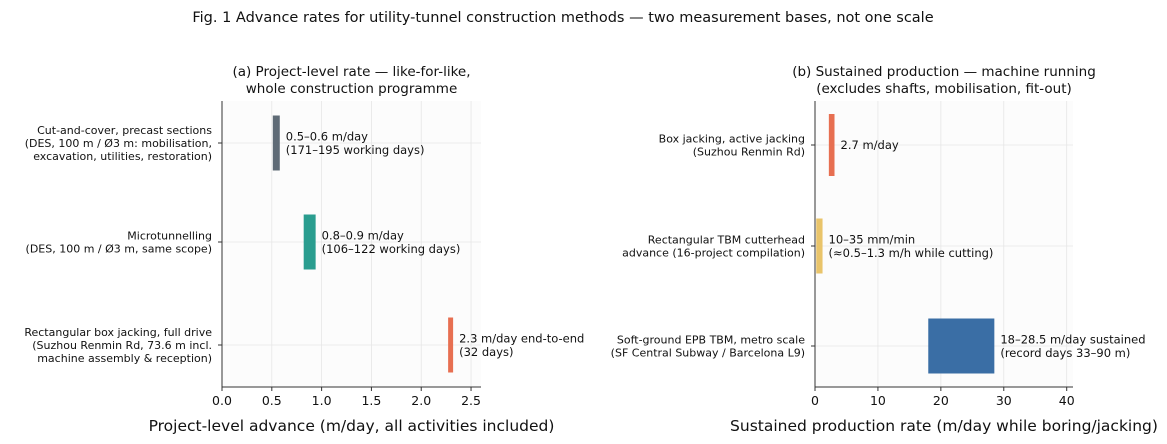  Describe the element at coordinates (815, 400) in the screenshot. I see `x-tick-label: 0` at that location.